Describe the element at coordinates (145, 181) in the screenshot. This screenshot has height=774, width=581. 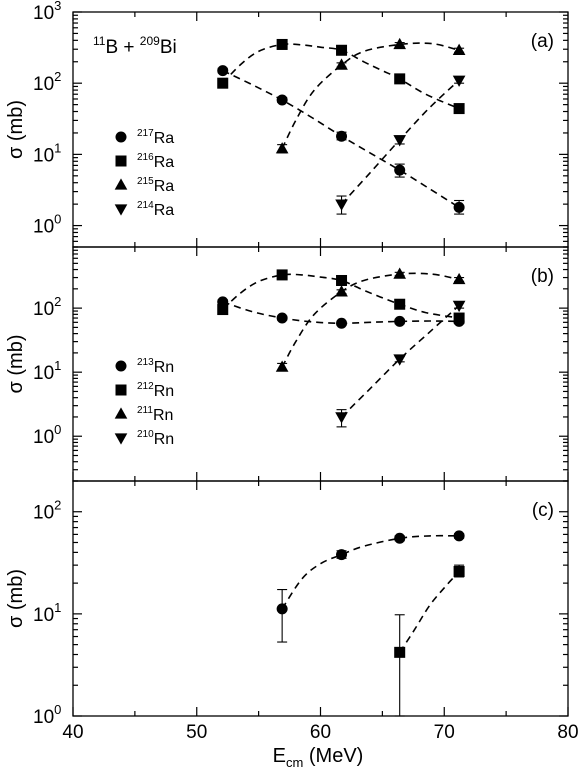
I see `legend-mass: 215` at that location.